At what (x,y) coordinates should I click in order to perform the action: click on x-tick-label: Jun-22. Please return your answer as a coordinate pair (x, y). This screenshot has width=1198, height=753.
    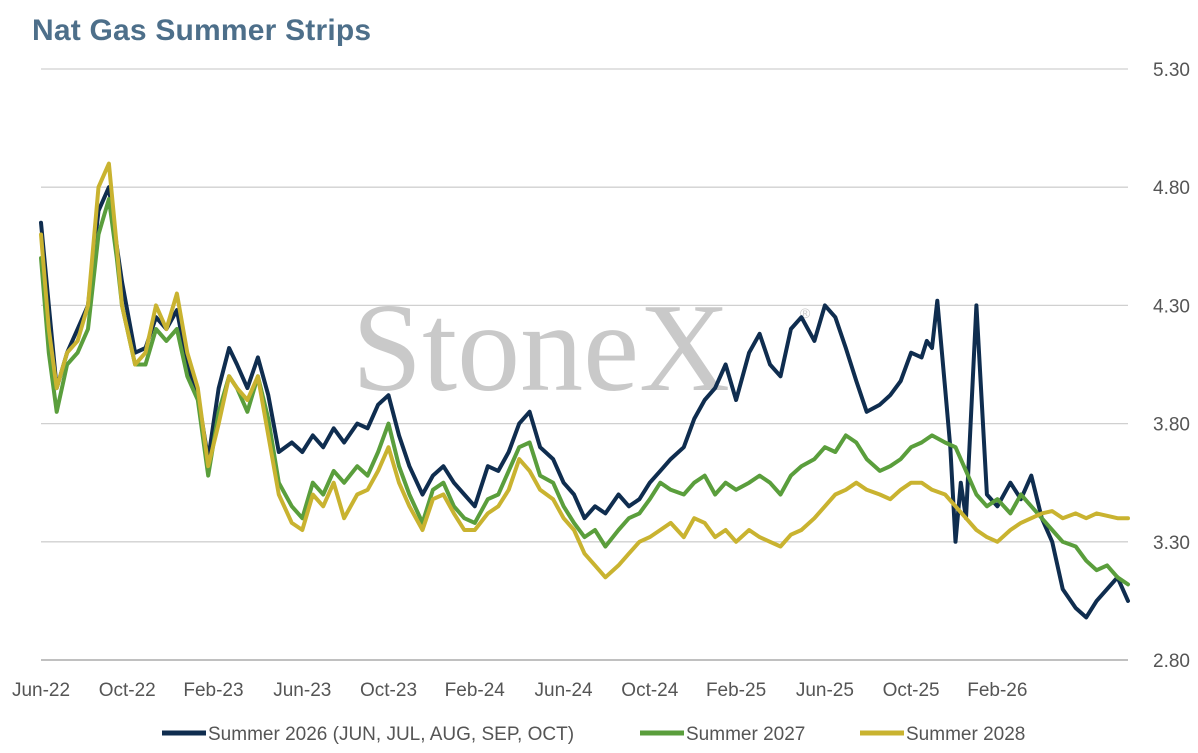
    Looking at the image, I should click on (41, 690).